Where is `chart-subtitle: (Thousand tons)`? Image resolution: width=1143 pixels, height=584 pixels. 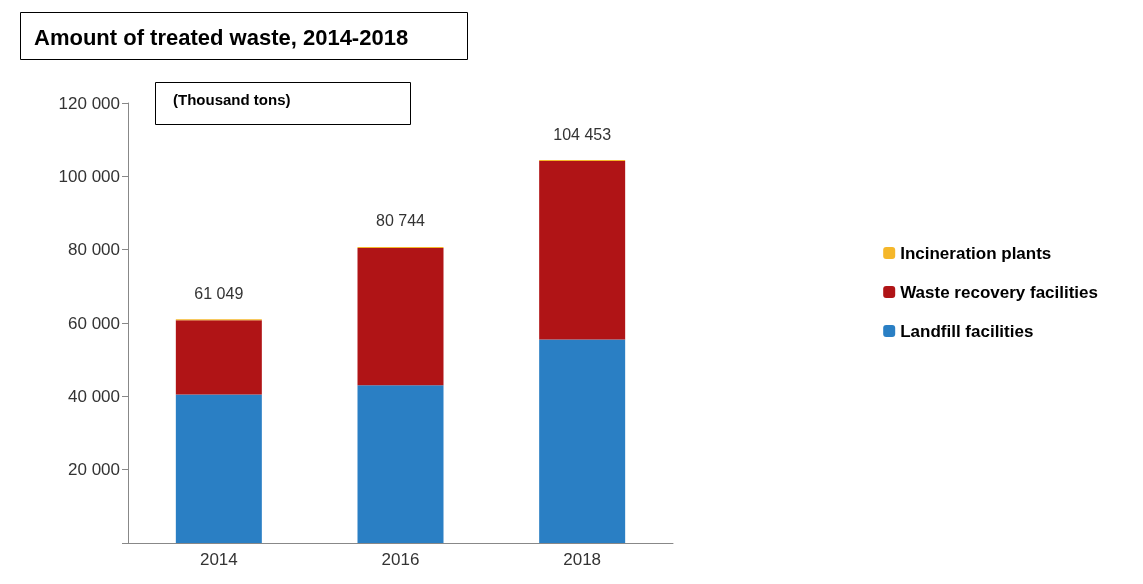 chart-subtitle: (Thousand tons) is located at coordinates (232, 99).